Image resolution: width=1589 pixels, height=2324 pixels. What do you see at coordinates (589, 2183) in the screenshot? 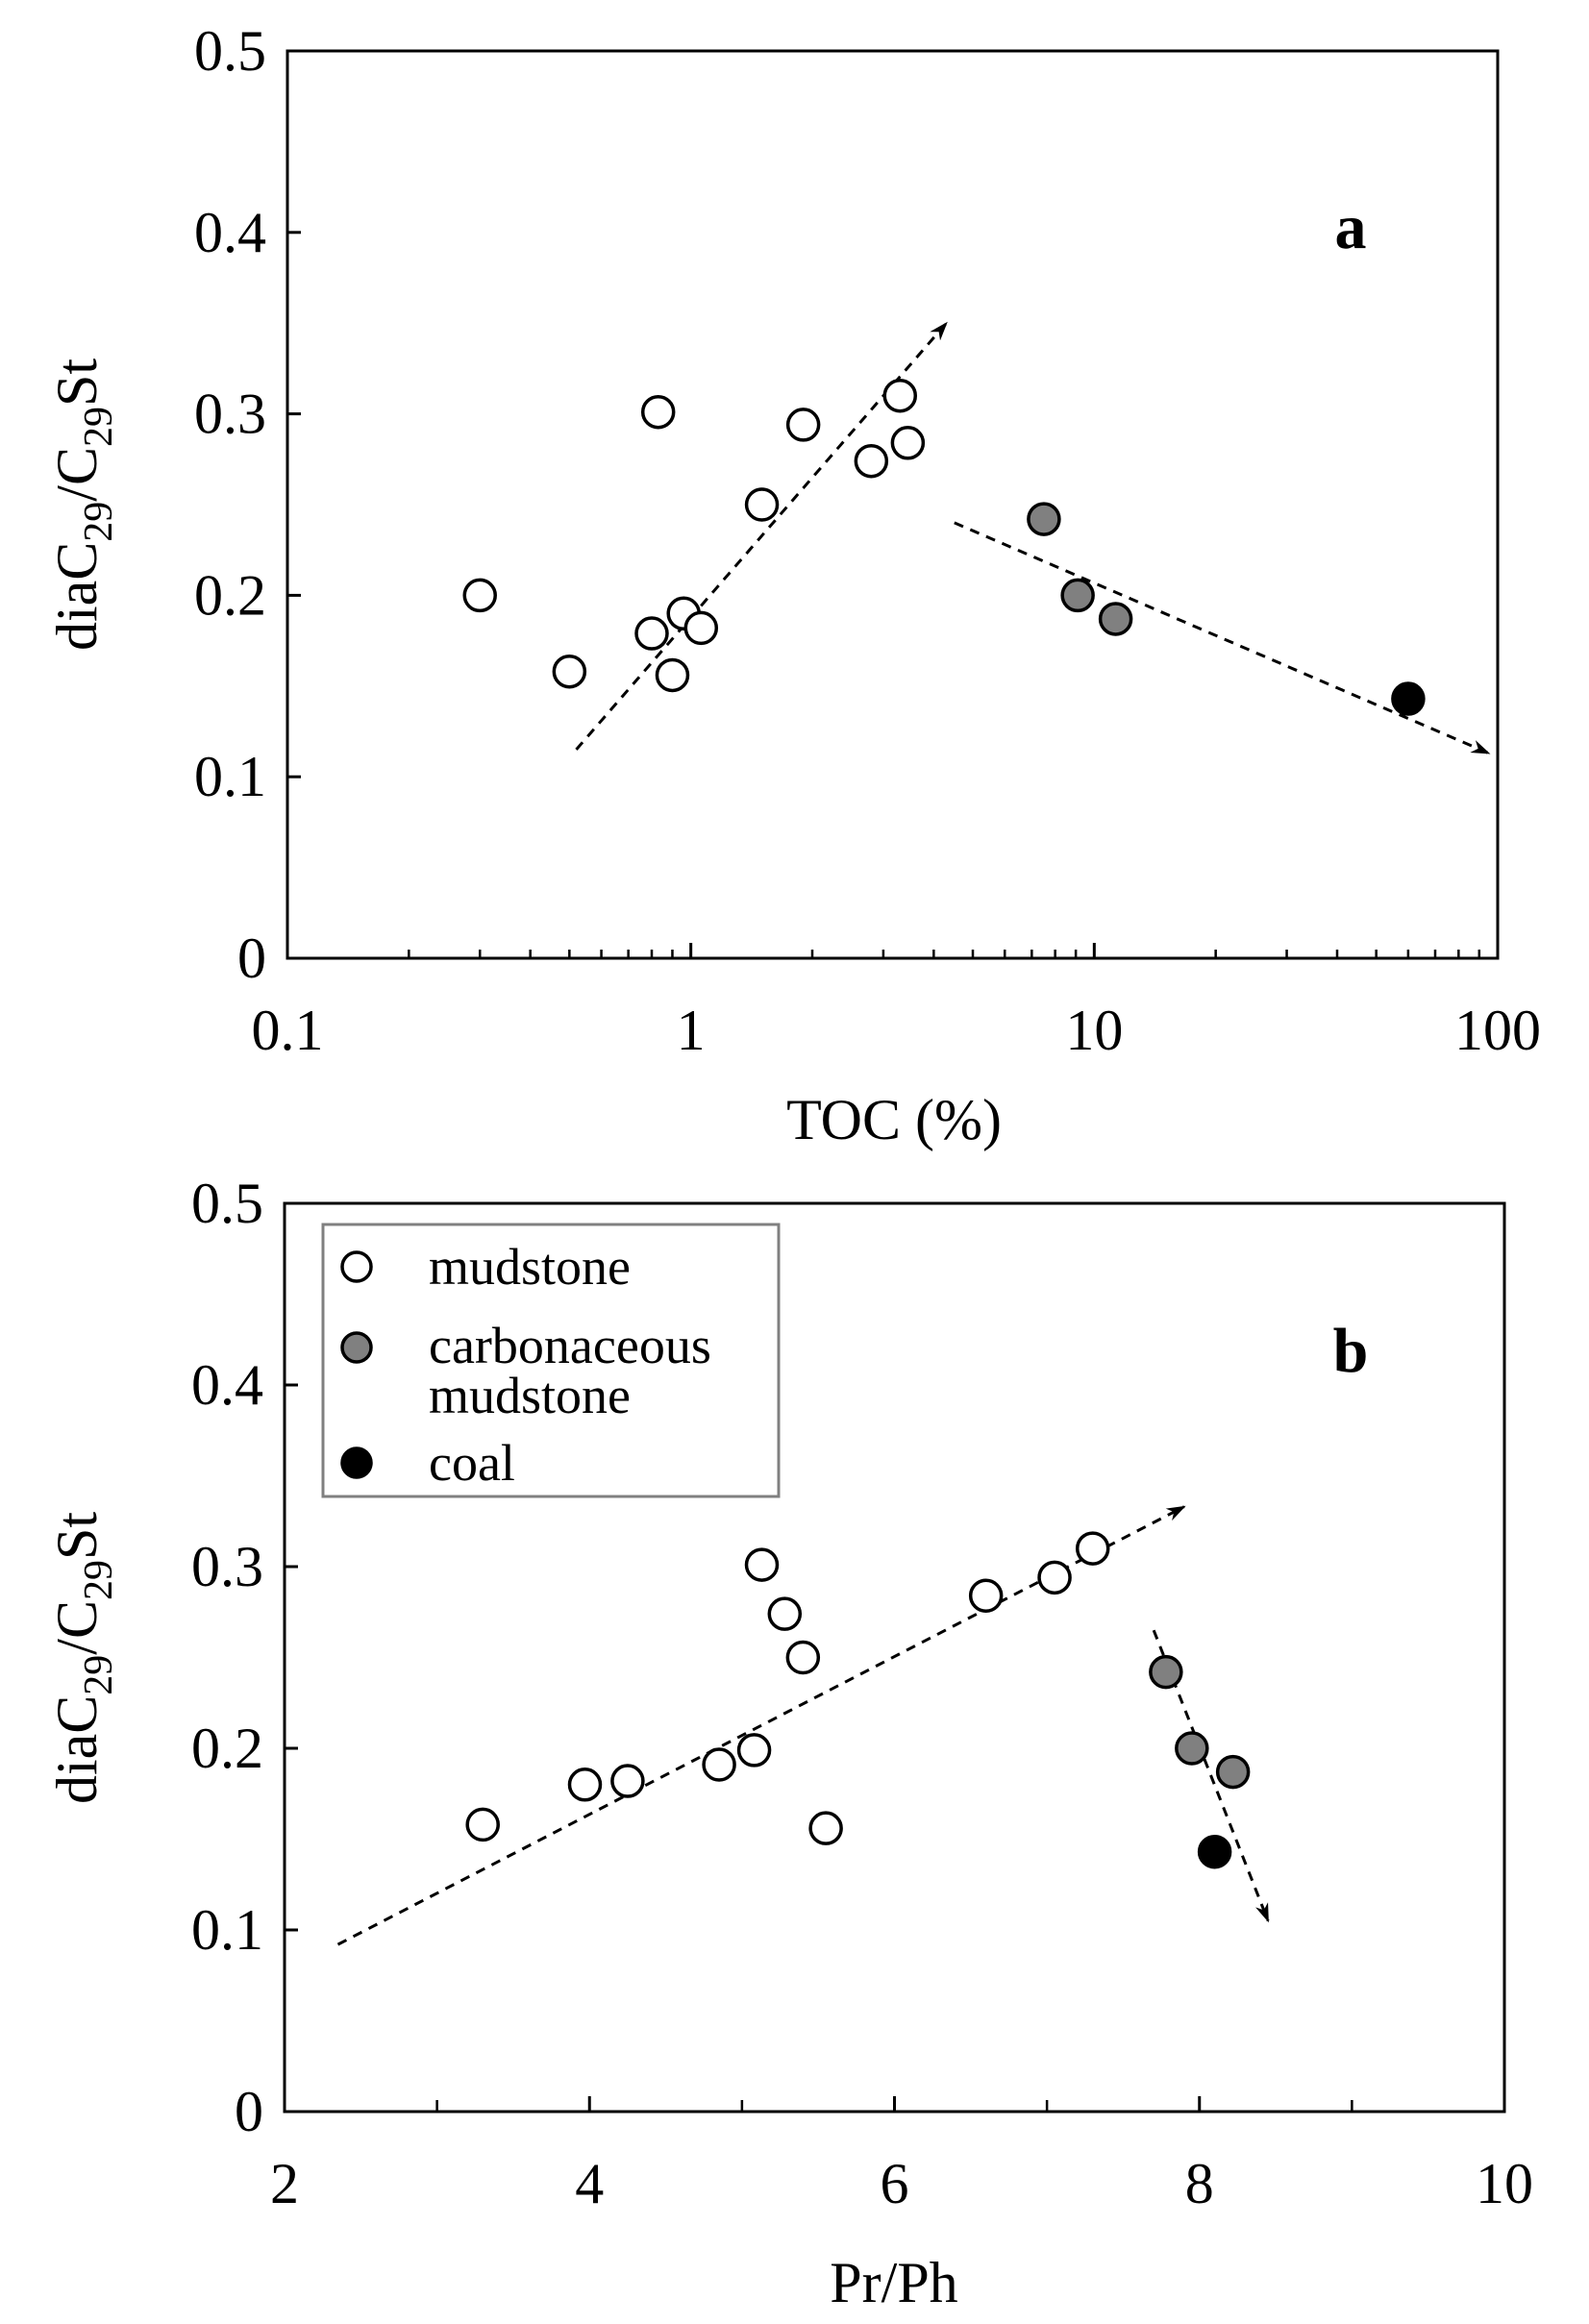
I see `x-tick-label: 4` at bounding box center [589, 2183].